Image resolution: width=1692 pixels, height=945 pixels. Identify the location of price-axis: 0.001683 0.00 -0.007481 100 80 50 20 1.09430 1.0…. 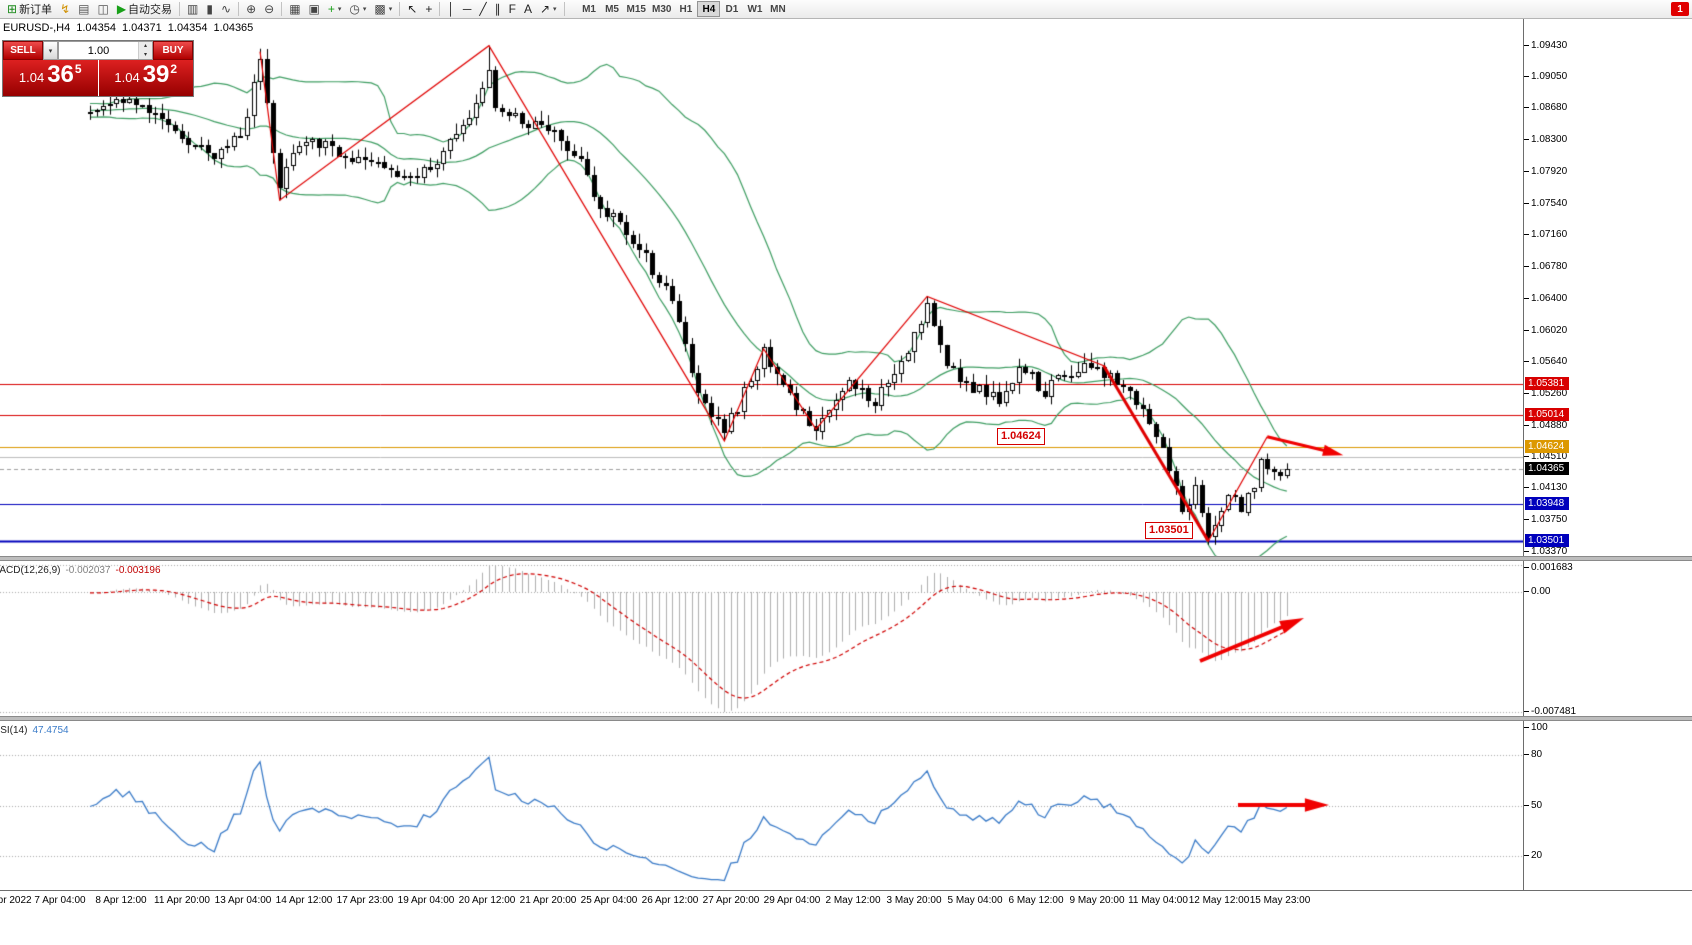
(1607, 454).